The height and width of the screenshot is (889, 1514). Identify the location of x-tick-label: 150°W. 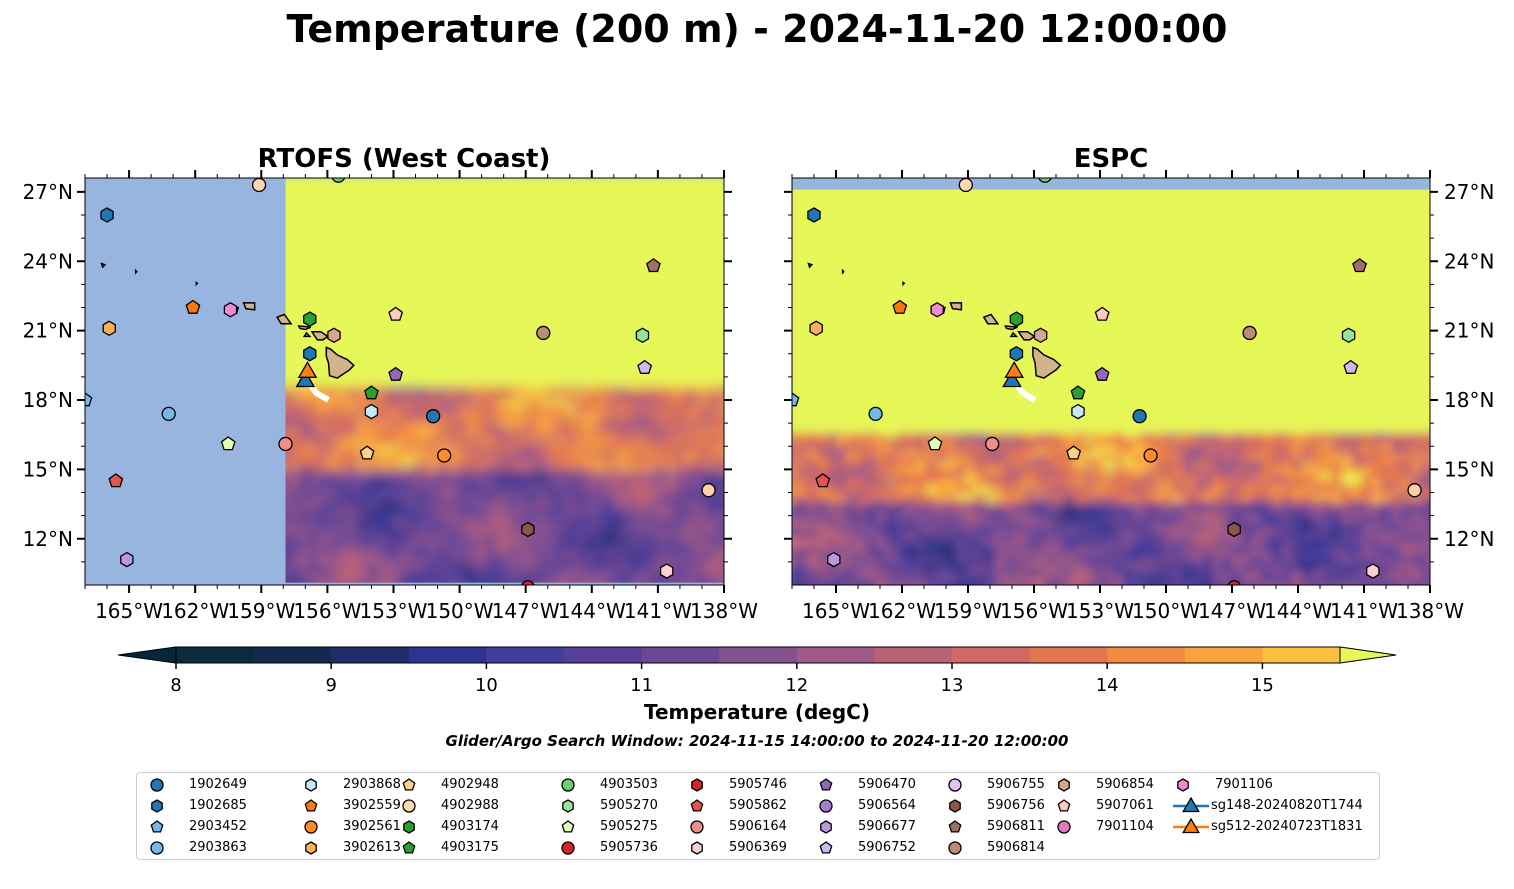
(460, 611).